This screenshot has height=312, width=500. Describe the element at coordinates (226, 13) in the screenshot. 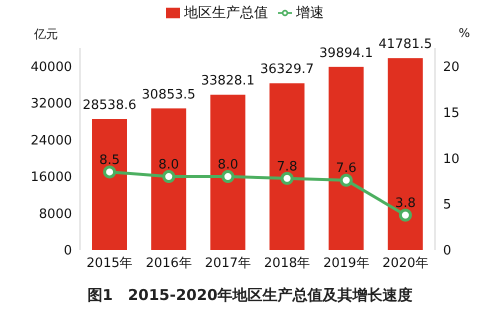

I see `legend-label: 地区生产总值` at that location.